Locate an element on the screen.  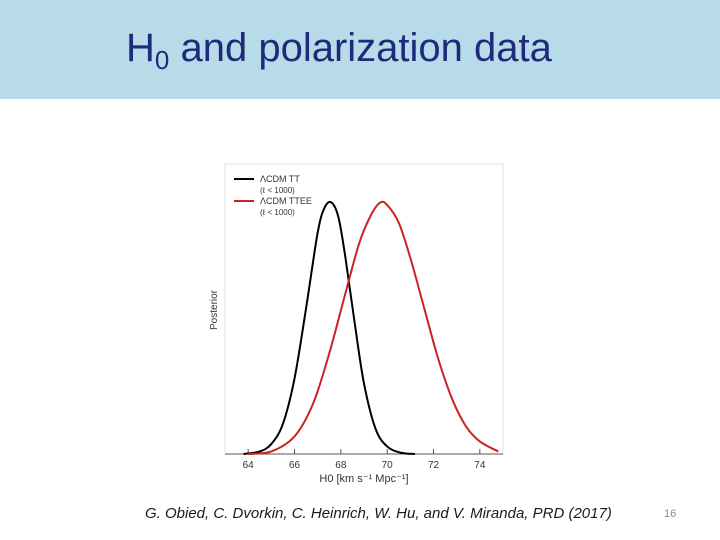
slide-number: 16 is located at coordinates (670, 514).